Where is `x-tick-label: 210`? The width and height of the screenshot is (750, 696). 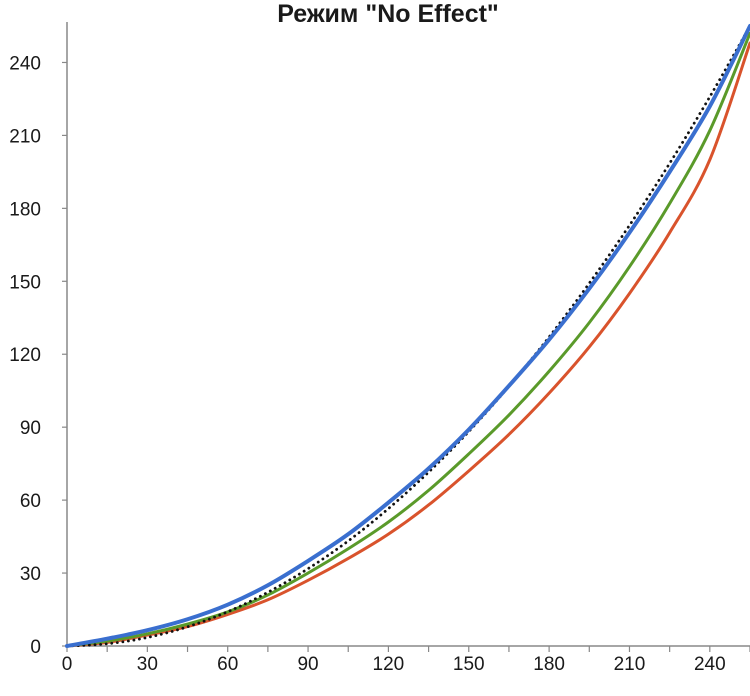
x-tick-label: 210 is located at coordinates (630, 664).